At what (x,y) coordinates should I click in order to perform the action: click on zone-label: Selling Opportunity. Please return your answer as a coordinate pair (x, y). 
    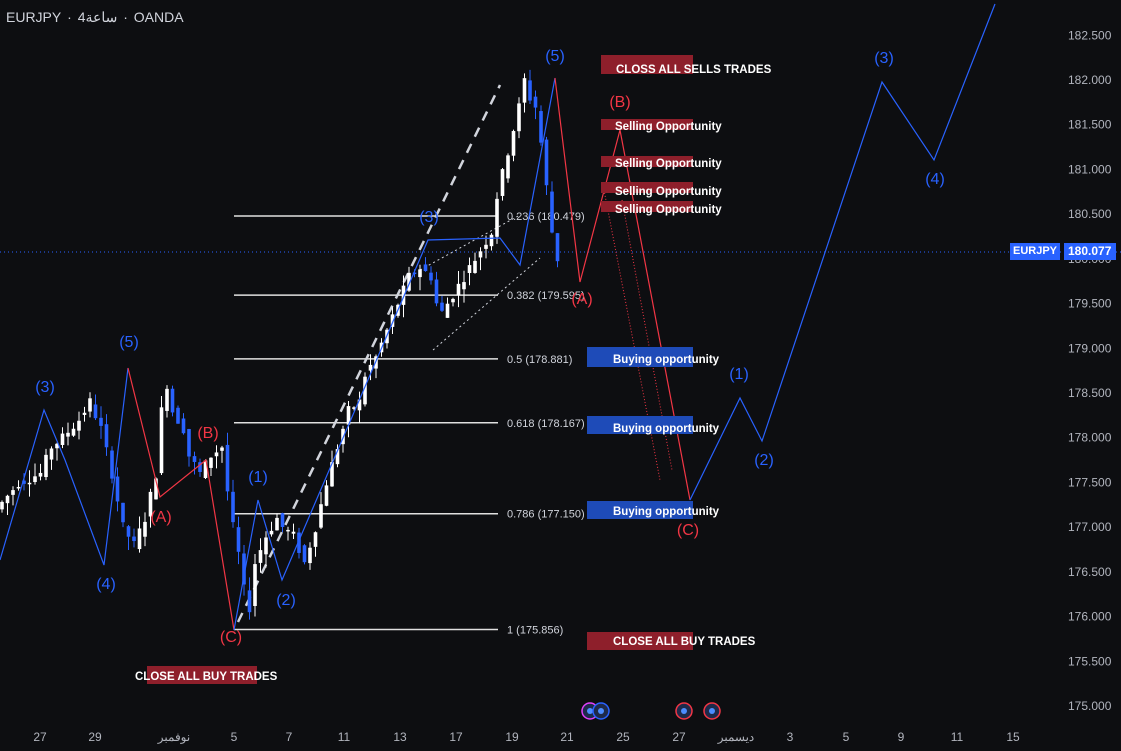
    Looking at the image, I should click on (668, 192).